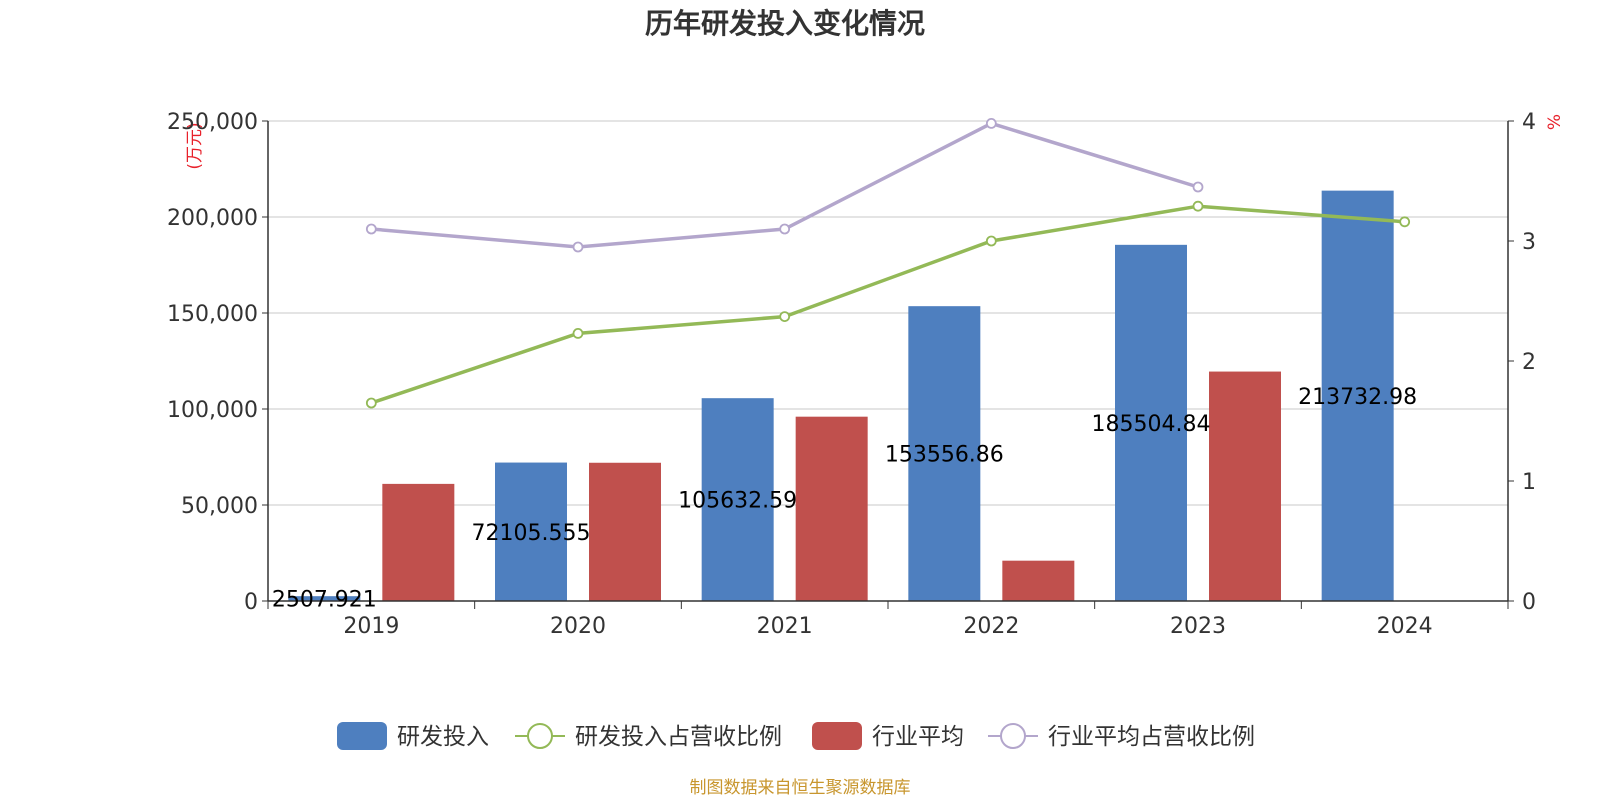 The height and width of the screenshot is (800, 1600). What do you see at coordinates (796, 736) in the screenshot?
I see `legend: 研发投入 研发投入占营收比例 行业平均 行业平均占营收比例` at bounding box center [796, 736].